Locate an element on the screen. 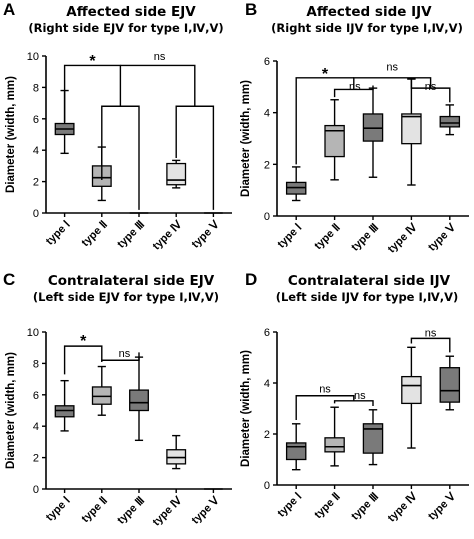  panel-title: Affected side EJV is located at coordinates (131, 12).